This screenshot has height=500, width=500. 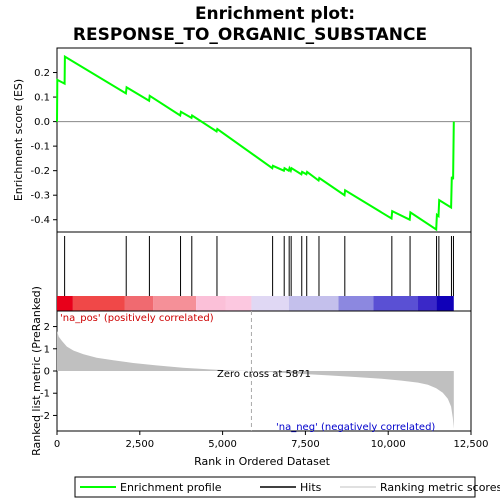 I want to click on metric-ytick-label: -1, so click(x=45, y=394).